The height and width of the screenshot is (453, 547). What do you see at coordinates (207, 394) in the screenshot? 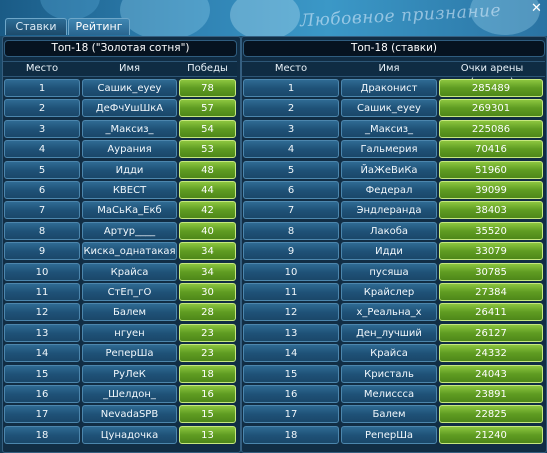
I see `left-row-16-score: 16` at bounding box center [207, 394].